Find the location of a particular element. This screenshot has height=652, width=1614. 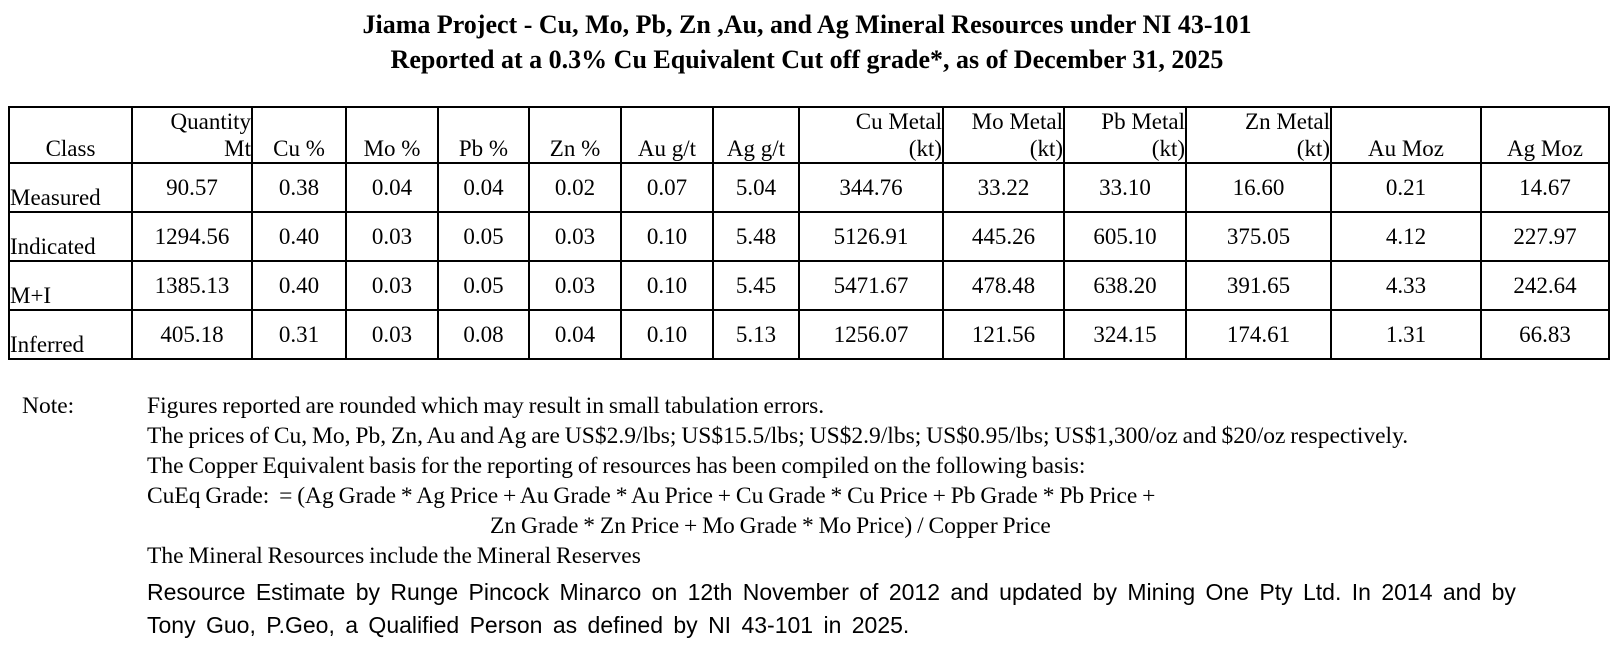

header-au-moz: Au Moz is located at coordinates (1406, 135).